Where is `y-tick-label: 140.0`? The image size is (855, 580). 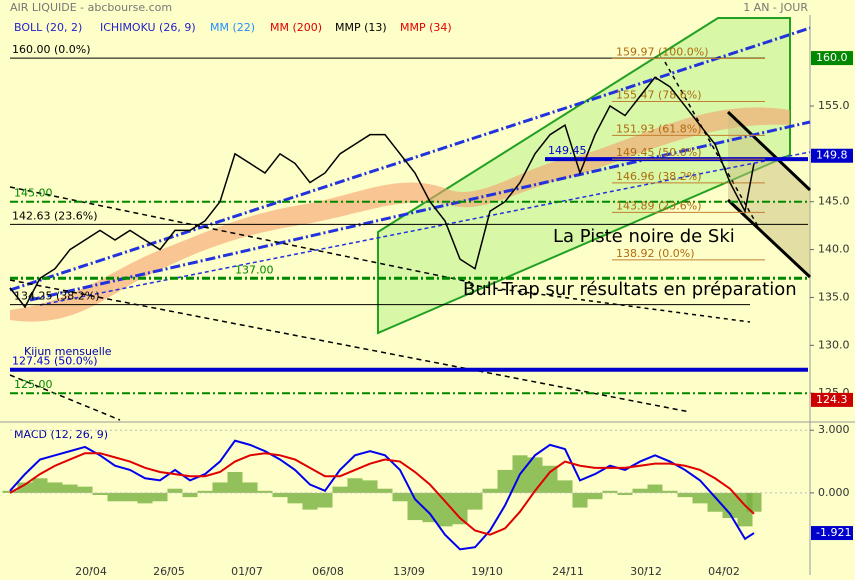 y-tick-label: 140.0 is located at coordinates (834, 249).